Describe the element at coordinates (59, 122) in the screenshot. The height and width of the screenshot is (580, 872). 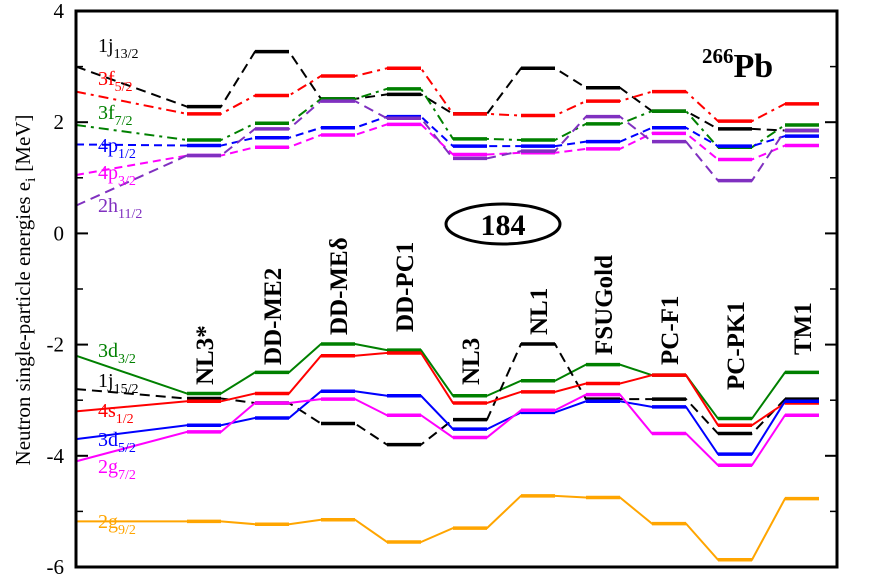
I see `y-tick-label: 2` at that location.